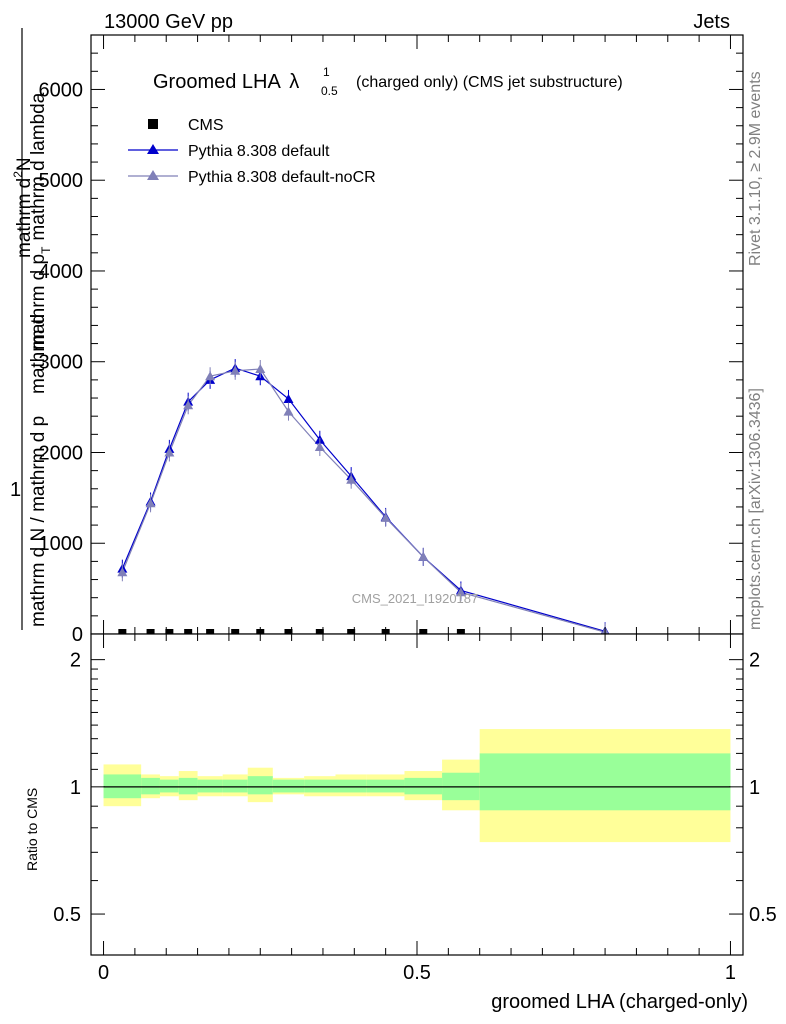 Image resolution: width=786 pixels, height=1024 pixels. I want to click on main-ytick-label: 5000, so click(61, 181).